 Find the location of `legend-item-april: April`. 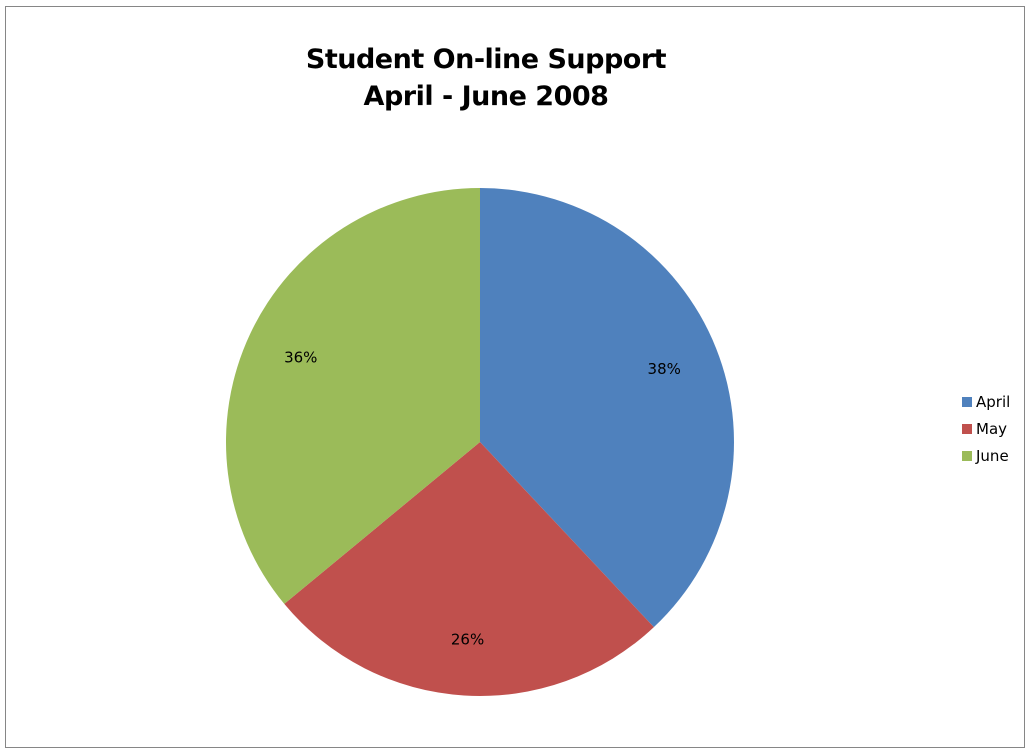

legend-item-april: April is located at coordinates (986, 401).